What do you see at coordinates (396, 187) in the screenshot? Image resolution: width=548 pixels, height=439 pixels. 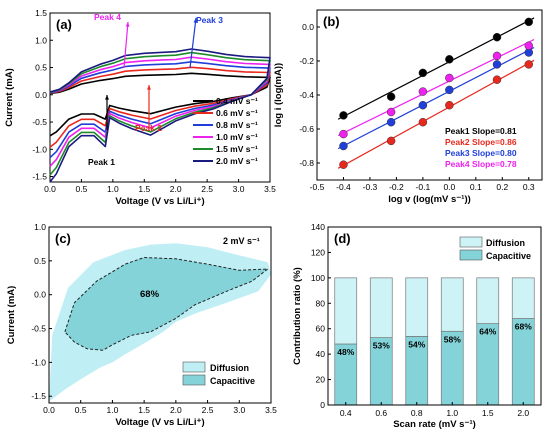 I see `panel-b-xtick-label: -0.2` at bounding box center [396, 187].